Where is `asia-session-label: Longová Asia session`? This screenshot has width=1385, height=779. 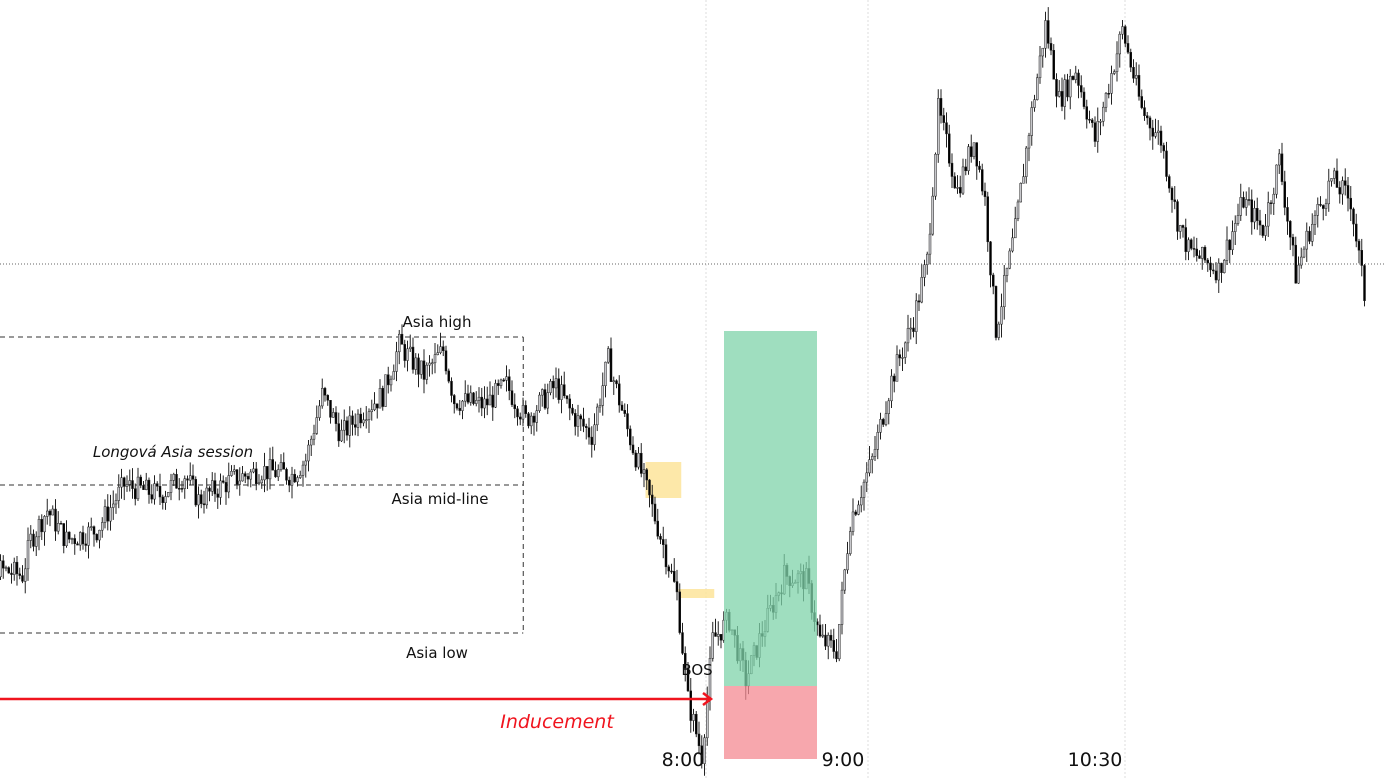 asia-session-label: Longová Asia session is located at coordinates (173, 452).